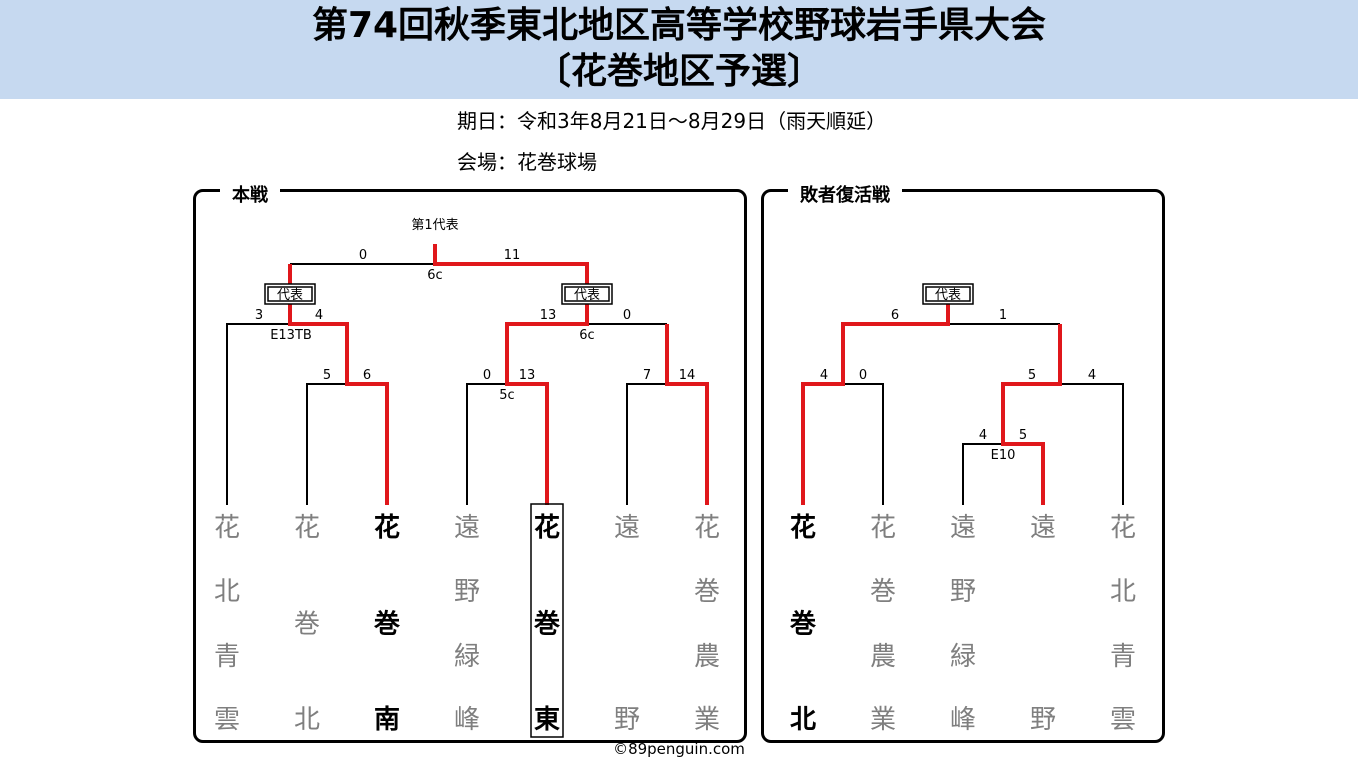  I want to click on copyright: ©89penguin.com, so click(679, 749).